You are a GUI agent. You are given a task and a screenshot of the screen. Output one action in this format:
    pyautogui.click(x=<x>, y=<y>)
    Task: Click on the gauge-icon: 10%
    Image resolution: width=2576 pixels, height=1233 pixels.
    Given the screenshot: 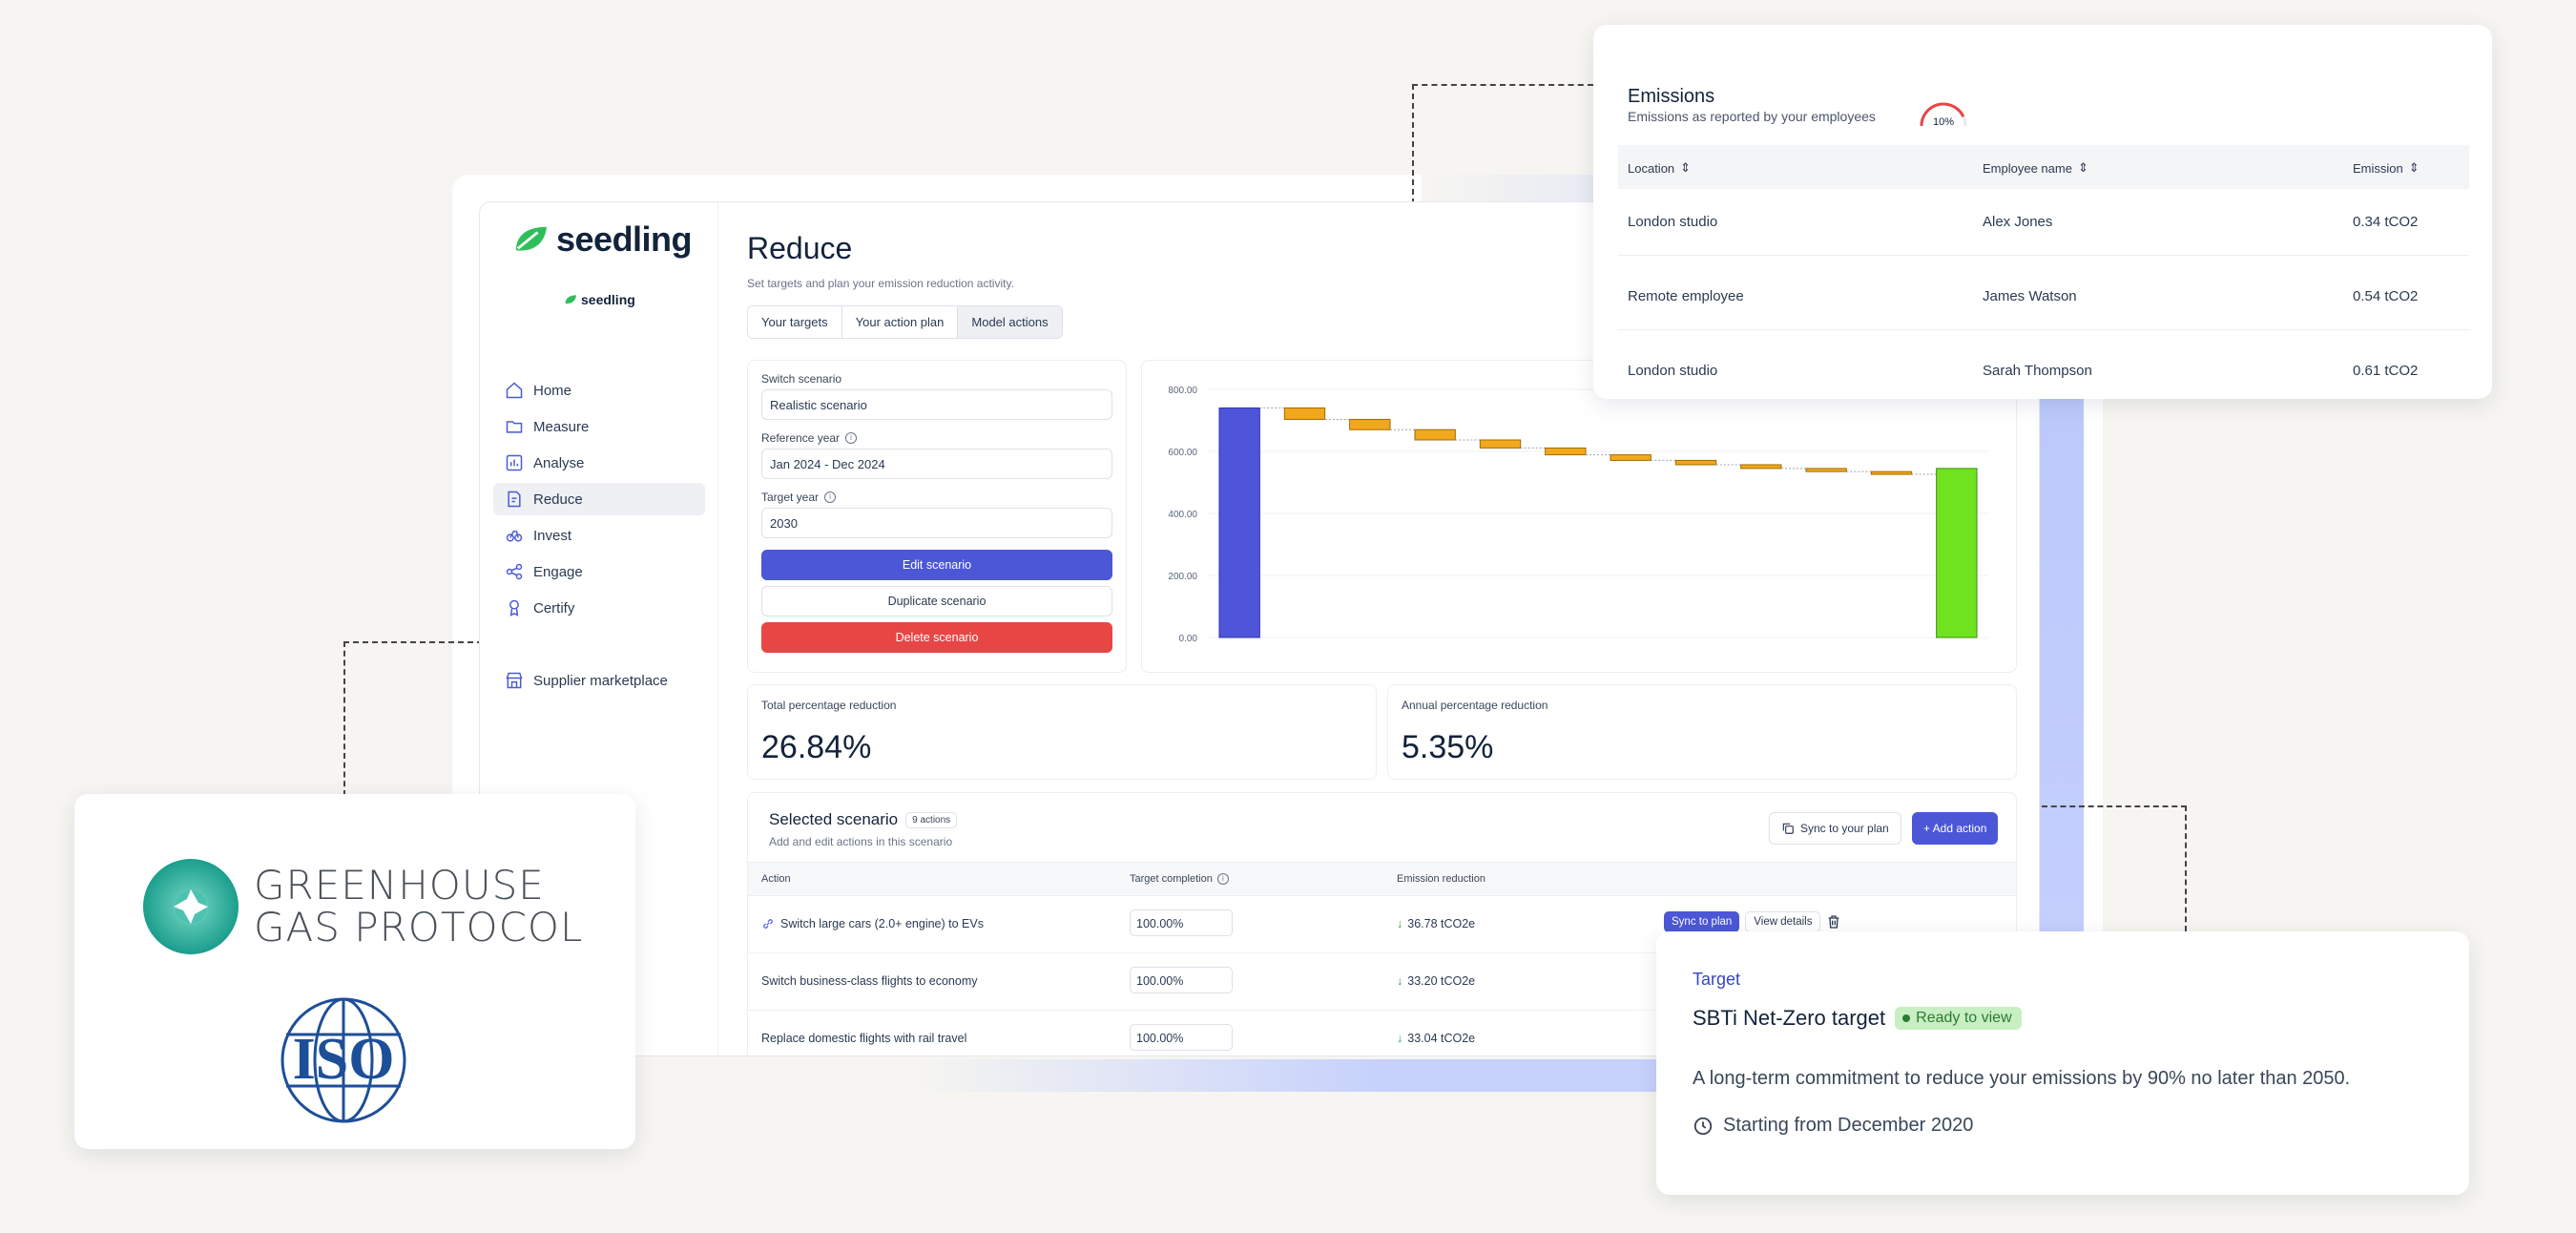 What is the action you would take?
    pyautogui.click(x=1943, y=115)
    